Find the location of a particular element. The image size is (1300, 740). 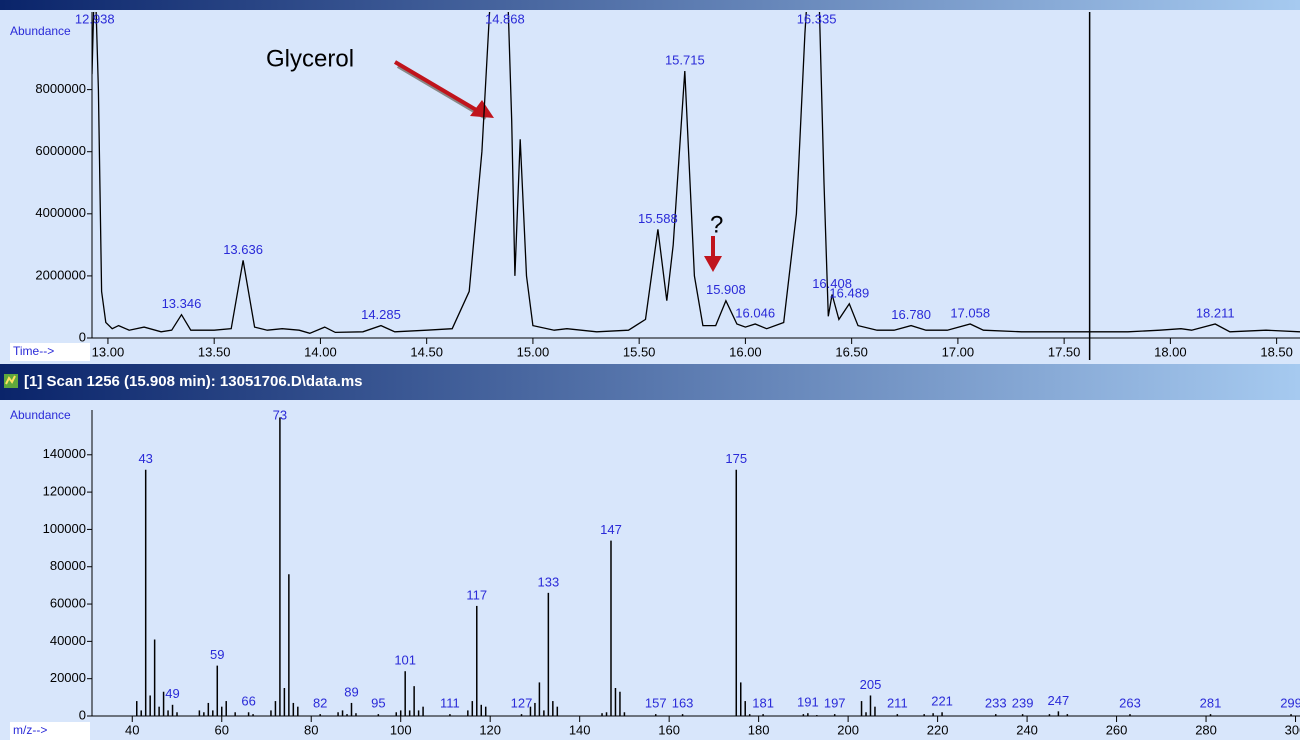

peak-label: 16.046 is located at coordinates (755, 312).